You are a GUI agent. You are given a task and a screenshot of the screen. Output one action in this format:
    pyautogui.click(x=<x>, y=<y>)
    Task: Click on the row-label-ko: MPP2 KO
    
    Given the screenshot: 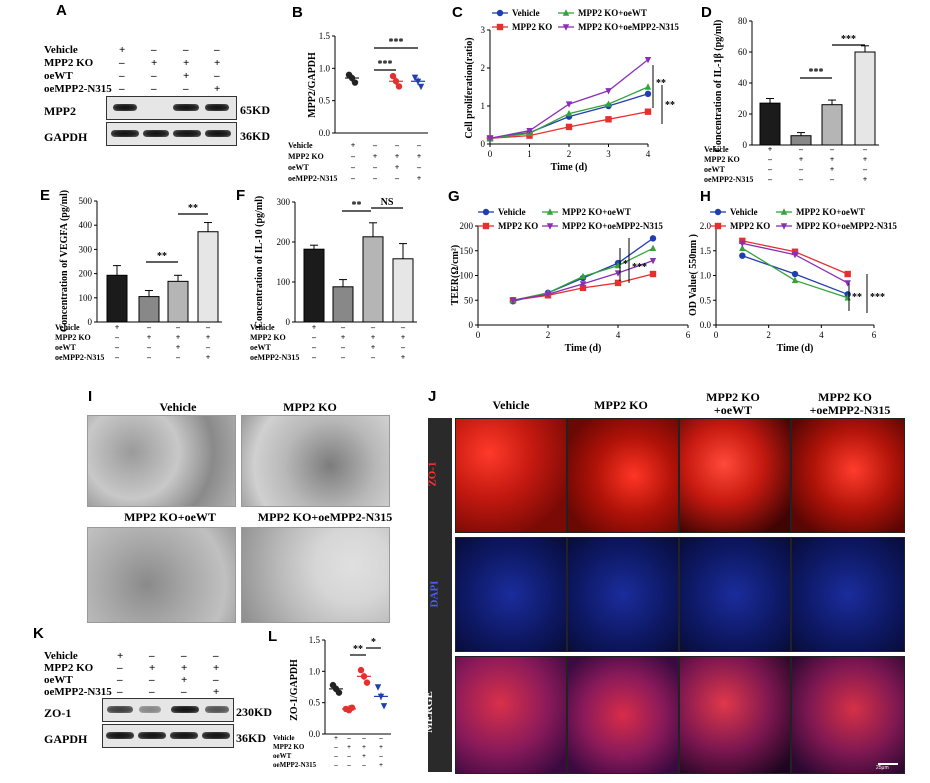 What is the action you would take?
    pyautogui.click(x=69, y=63)
    